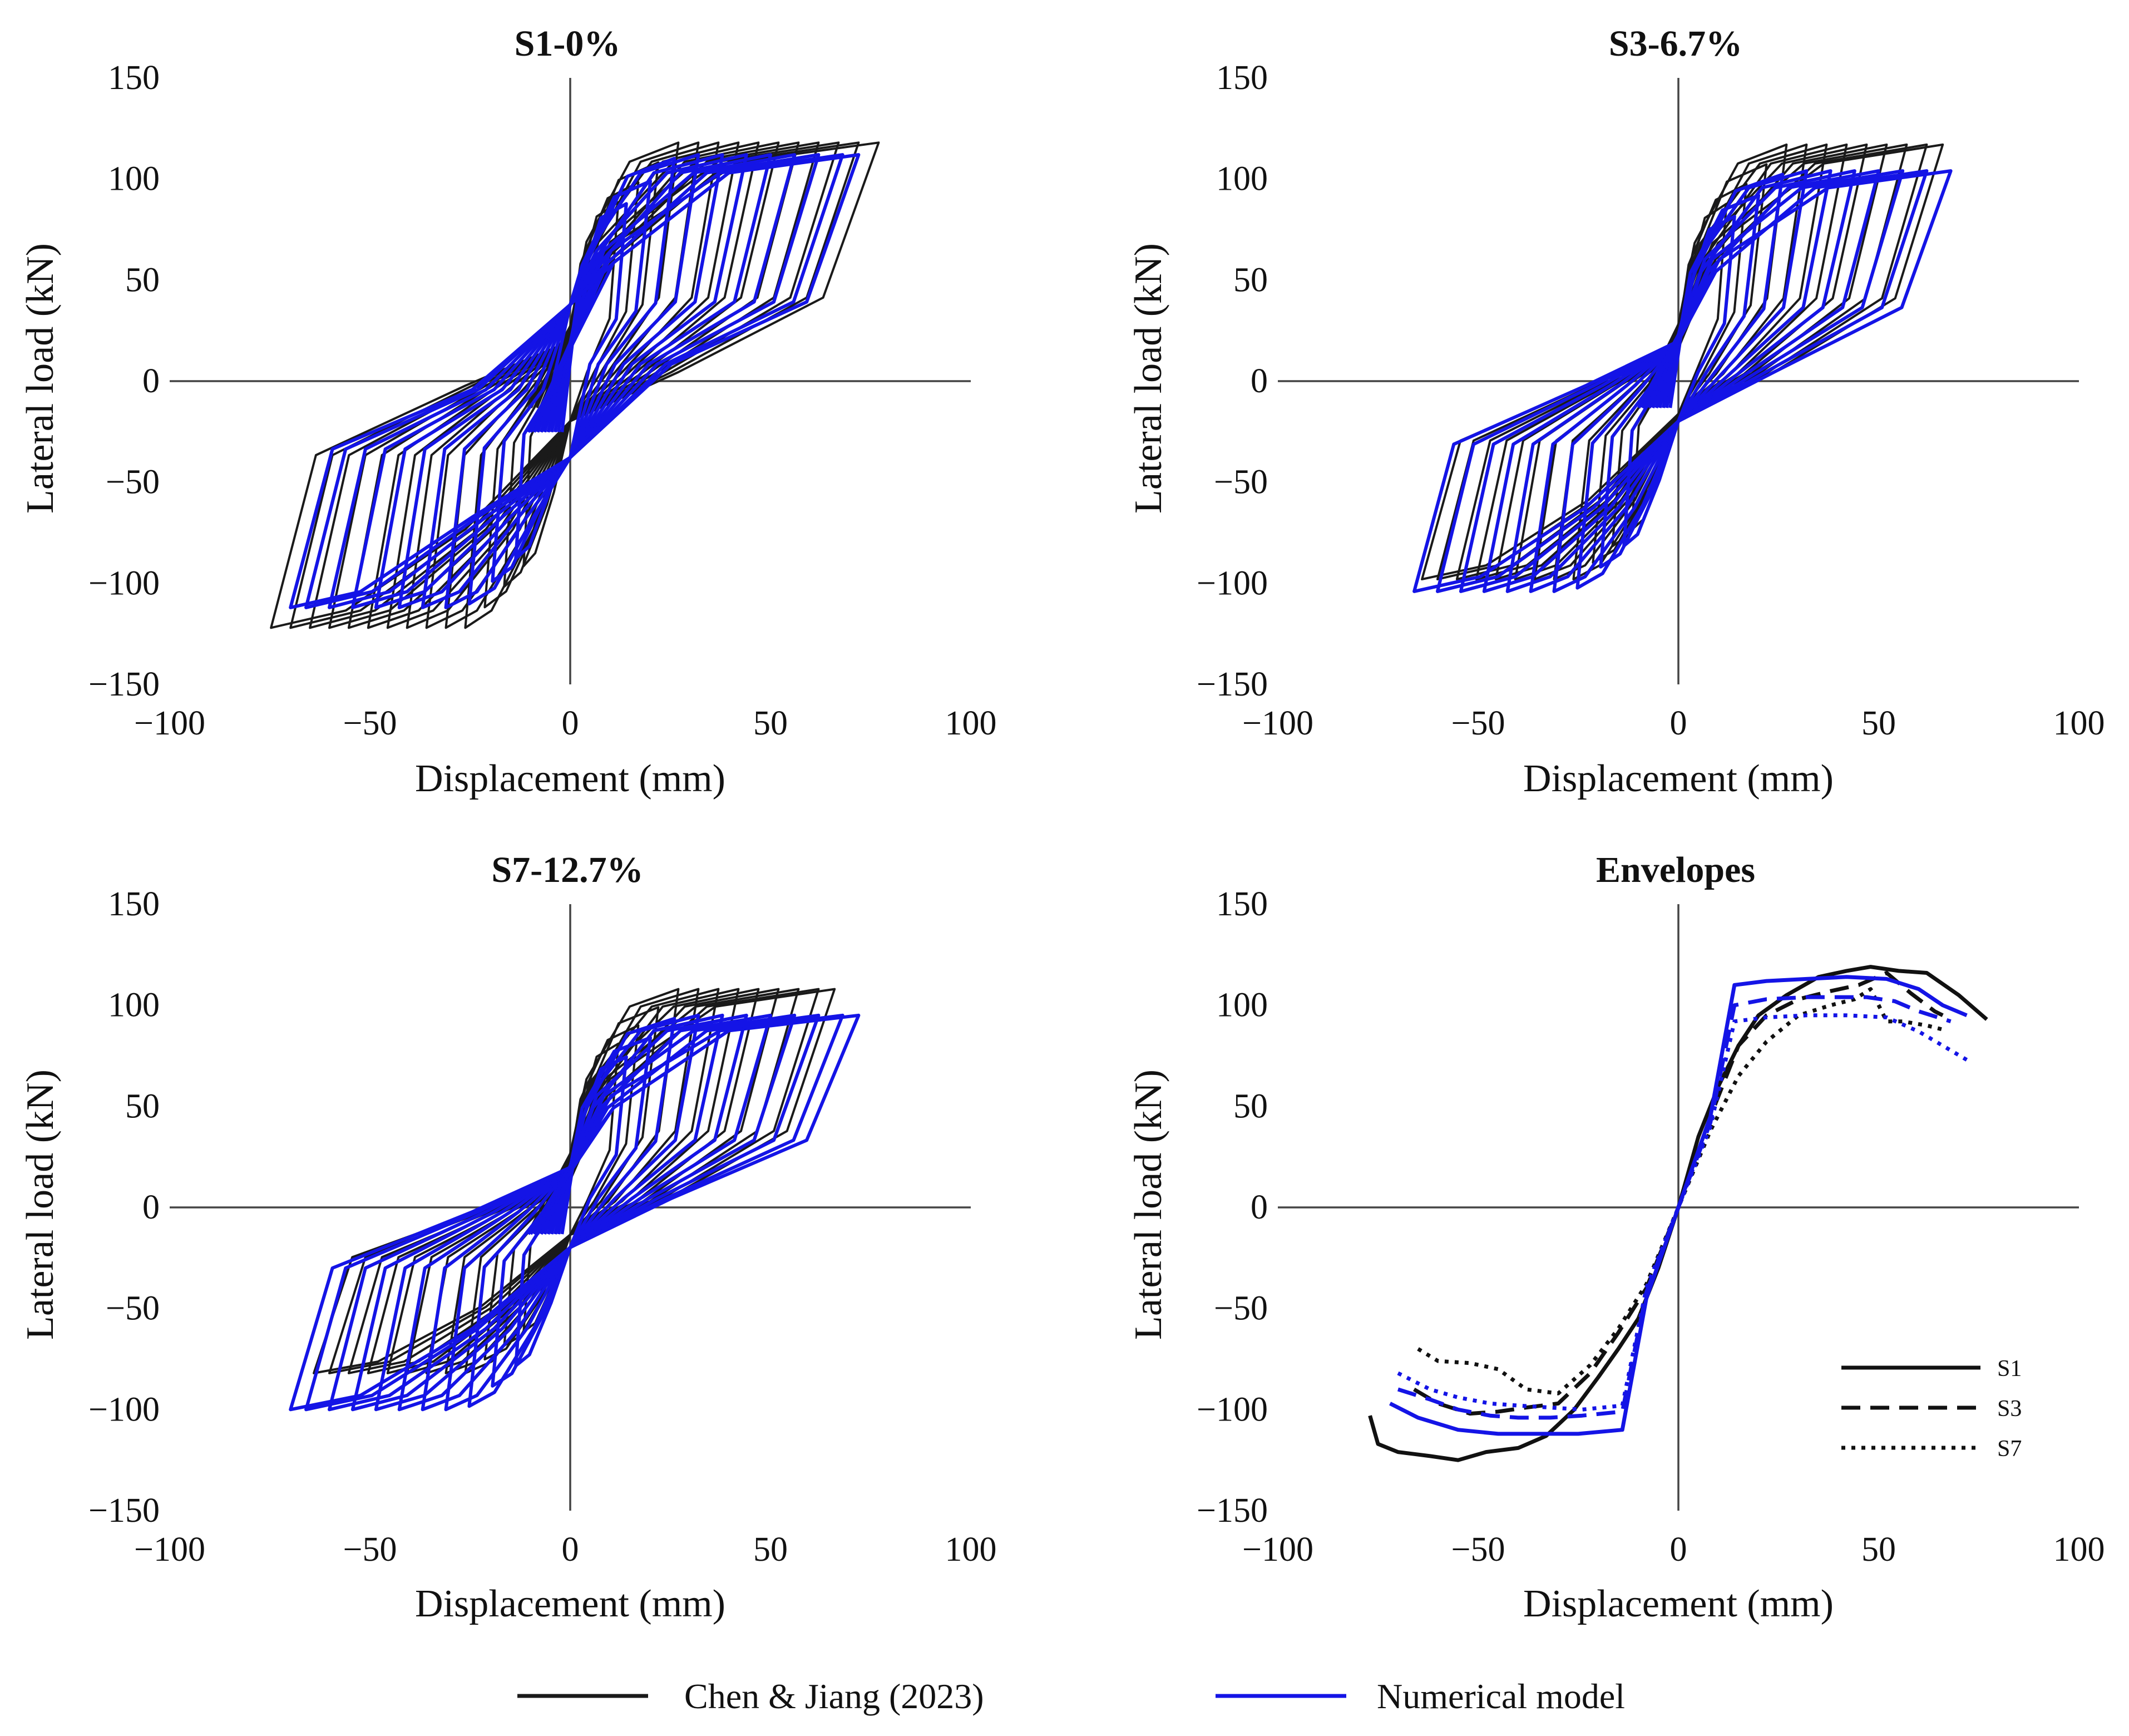 The height and width of the screenshot is (1736, 2129). What do you see at coordinates (1676, 870) in the screenshot?
I see `panel-title: Envelopes` at bounding box center [1676, 870].